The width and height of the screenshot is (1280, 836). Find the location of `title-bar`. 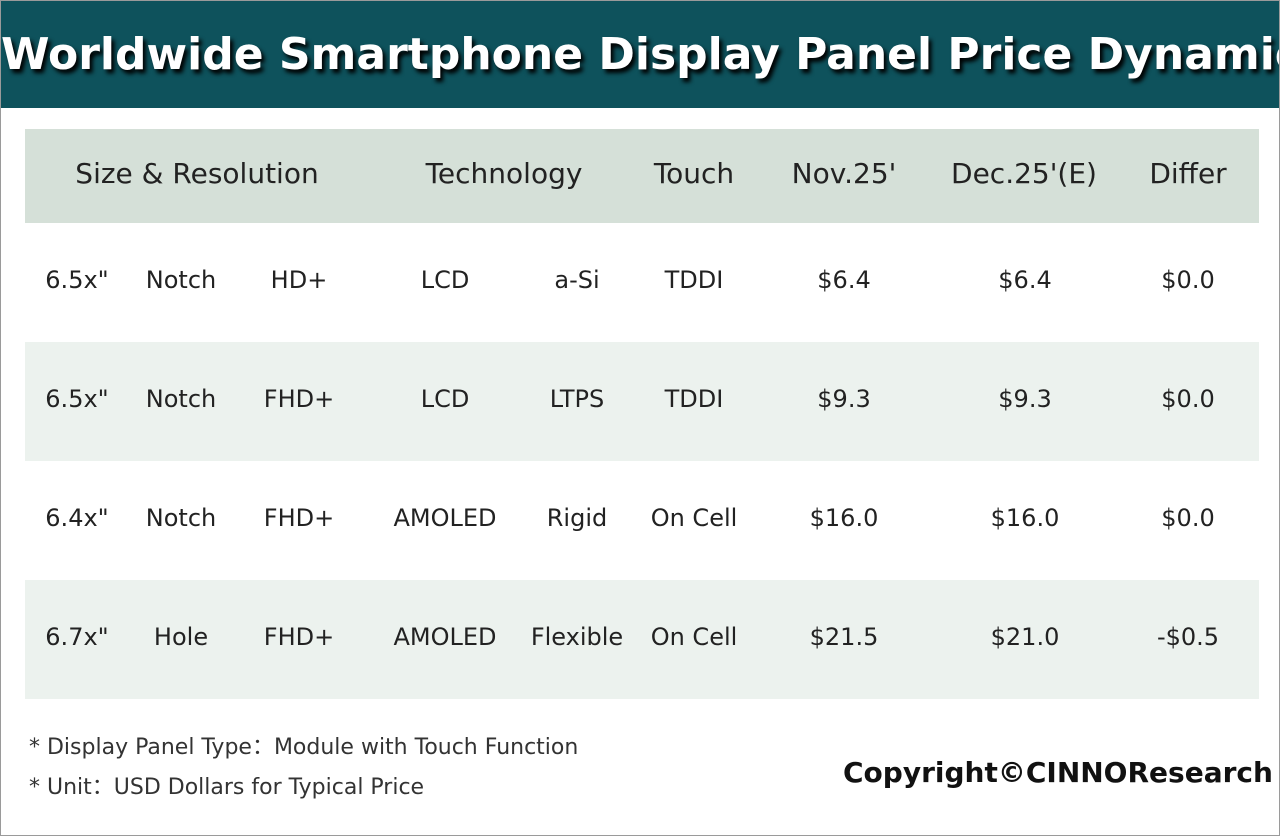

title-bar is located at coordinates (640, 54).